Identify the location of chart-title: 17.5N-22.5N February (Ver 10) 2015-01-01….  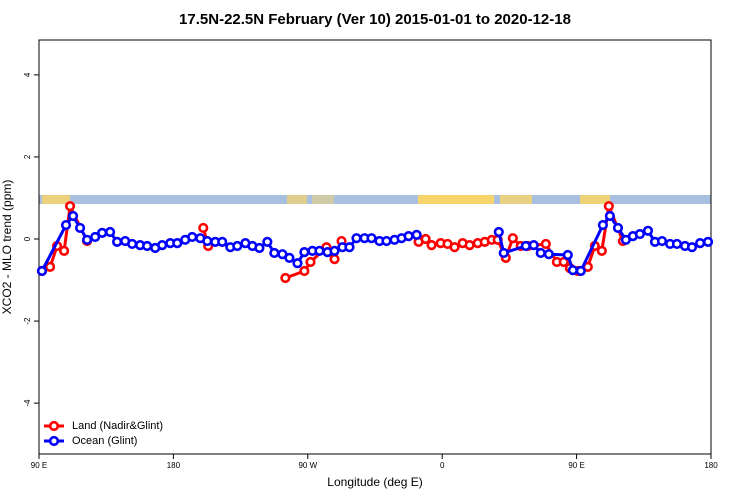
(375, 19).